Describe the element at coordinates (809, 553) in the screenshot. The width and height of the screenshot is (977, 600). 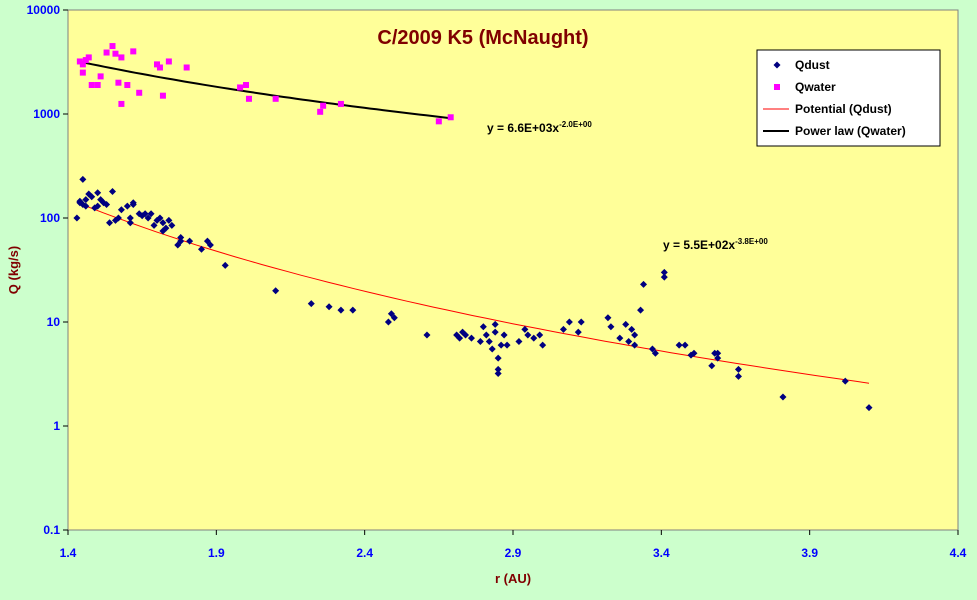
I see `x-tick-label: 3.9` at that location.